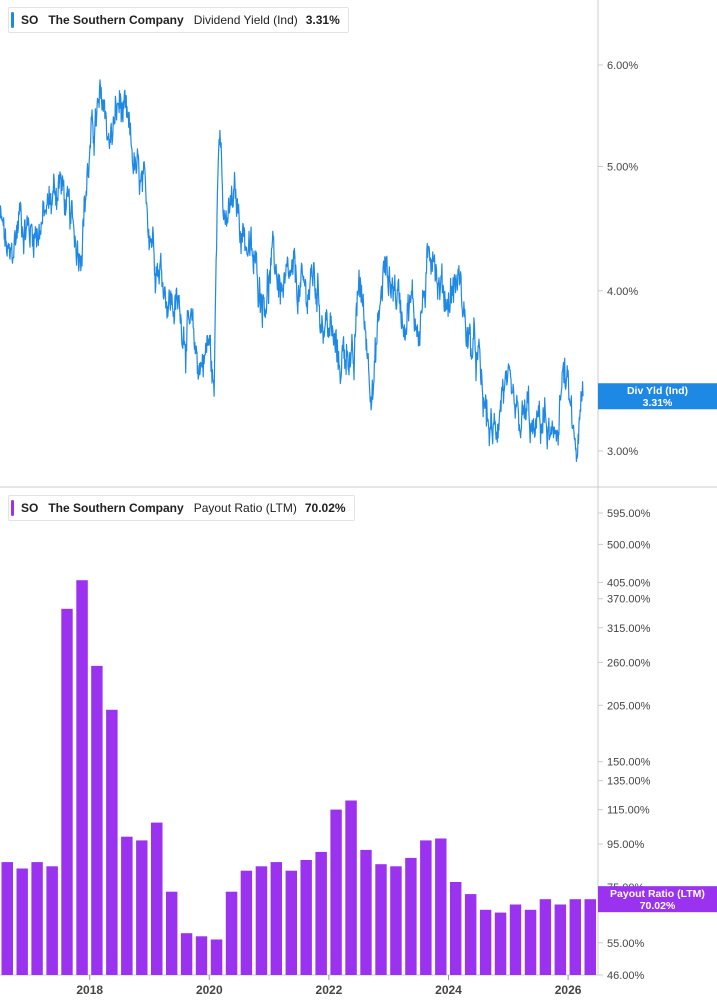  What do you see at coordinates (629, 600) in the screenshot?
I see `payout-y-tick-label: 370.00%` at bounding box center [629, 600].